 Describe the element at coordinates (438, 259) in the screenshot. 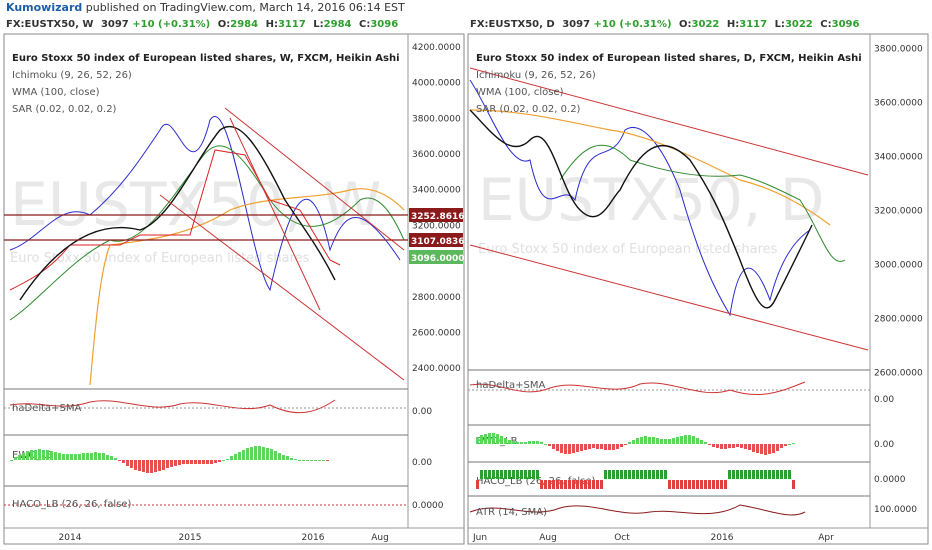

I see `left-price-tag: 3096.0000` at that location.